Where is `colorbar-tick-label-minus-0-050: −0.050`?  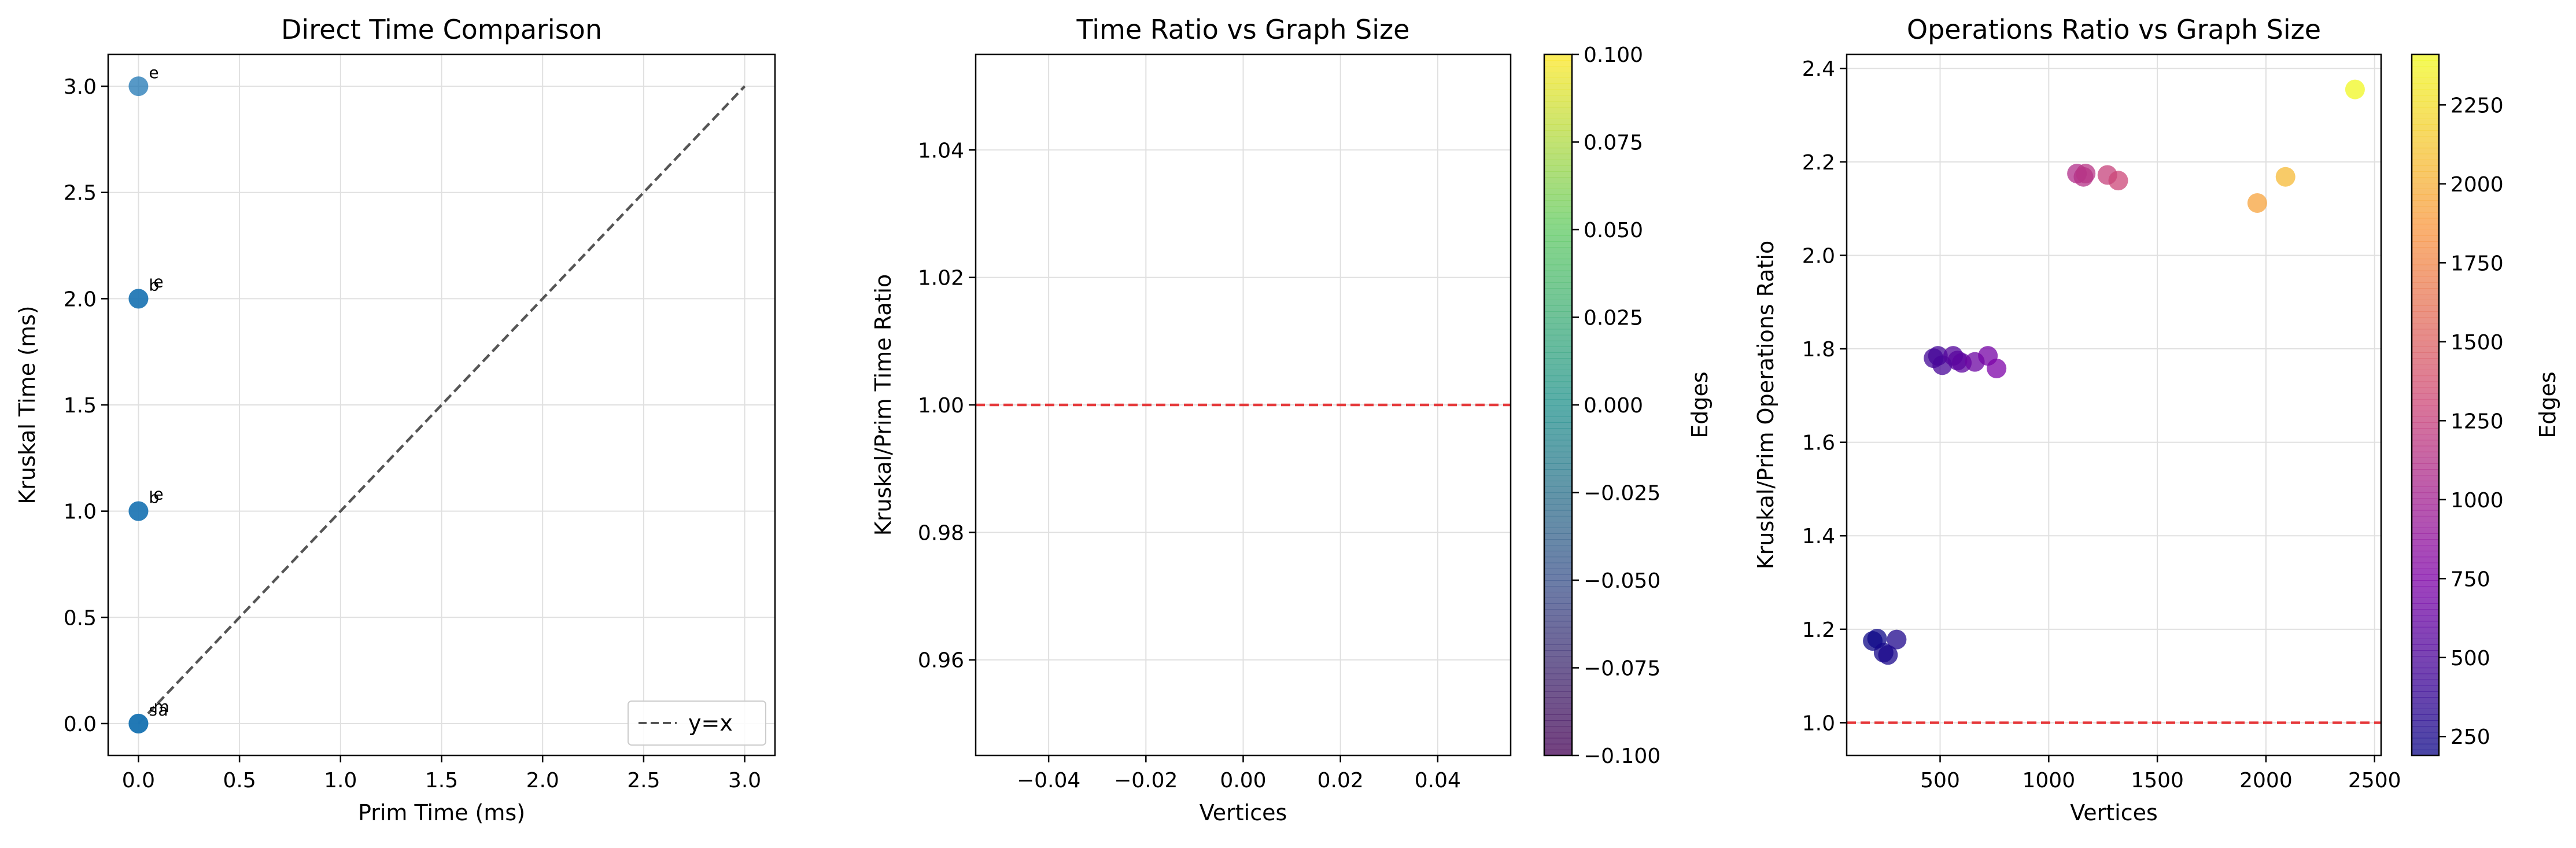 colorbar-tick-label-minus-0-050: −0.050 is located at coordinates (1622, 581).